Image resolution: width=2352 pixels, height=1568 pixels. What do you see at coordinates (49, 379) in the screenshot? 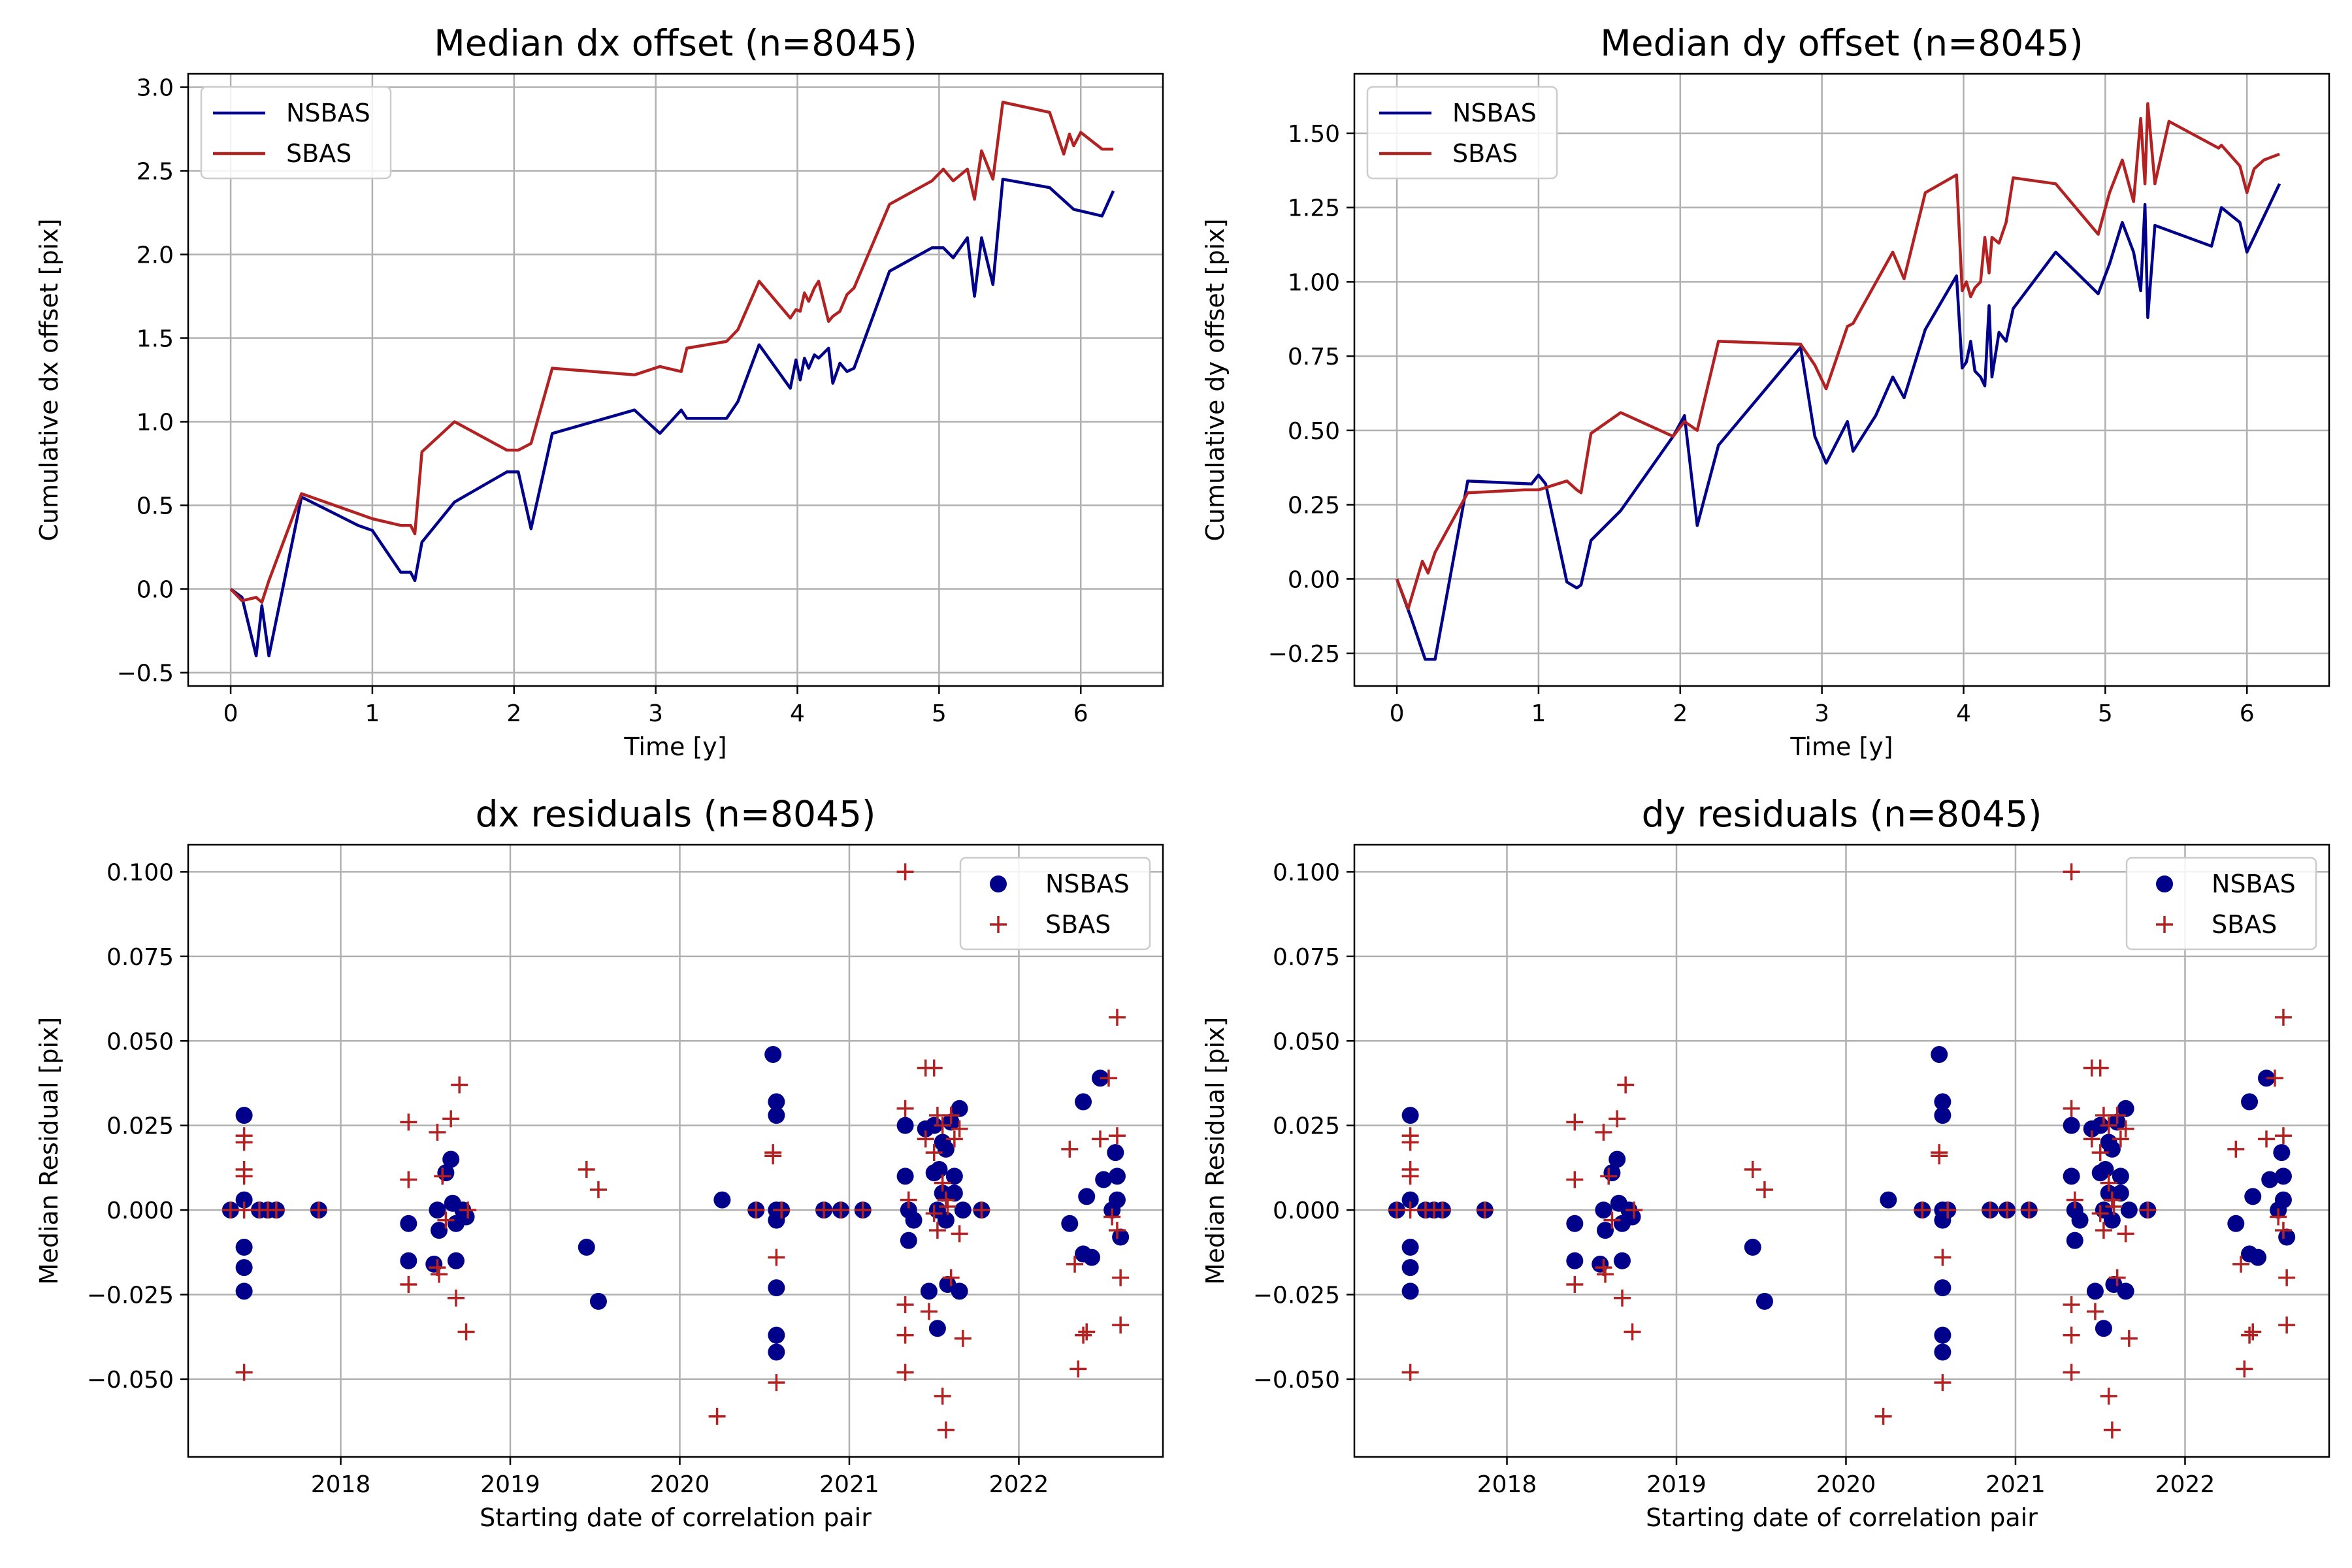
I see `y-axis-label: Cumulative dx offset [pix]` at bounding box center [49, 379].